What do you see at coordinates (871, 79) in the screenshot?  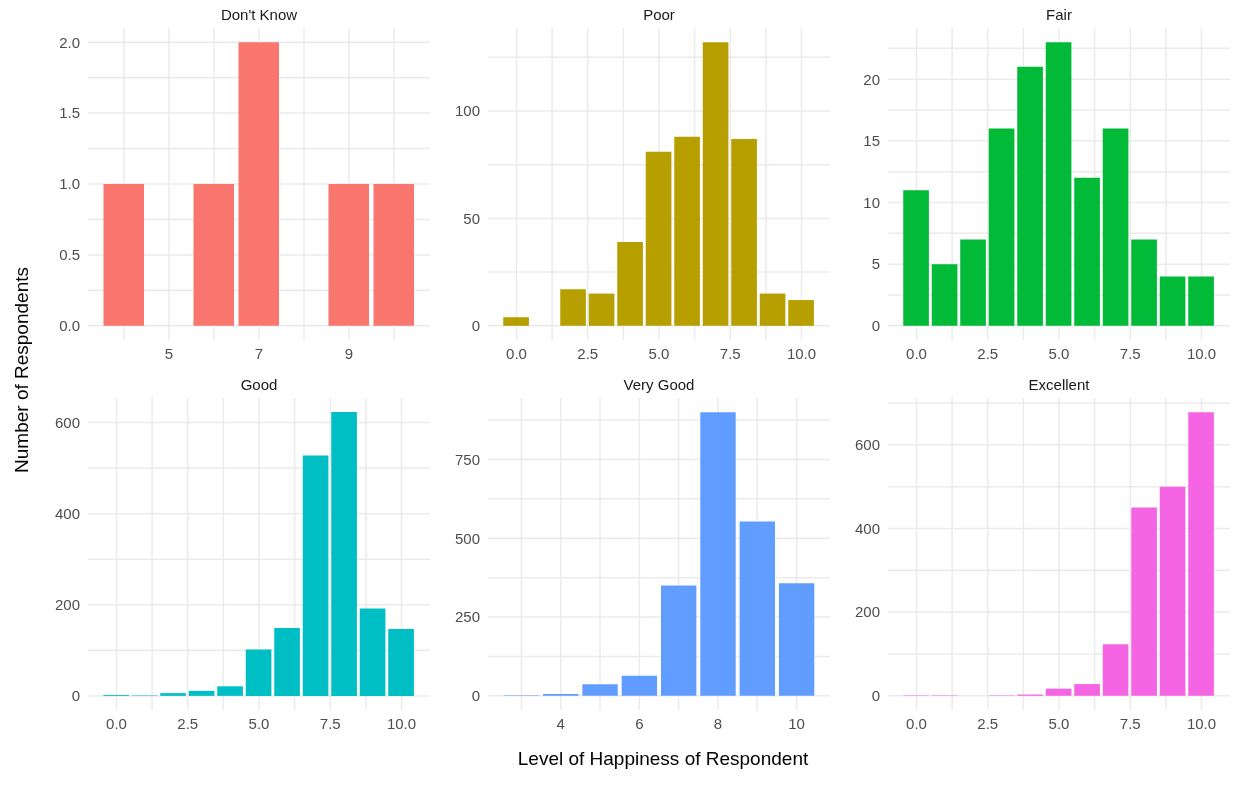 I see `y-tick-label: 20` at bounding box center [871, 79].